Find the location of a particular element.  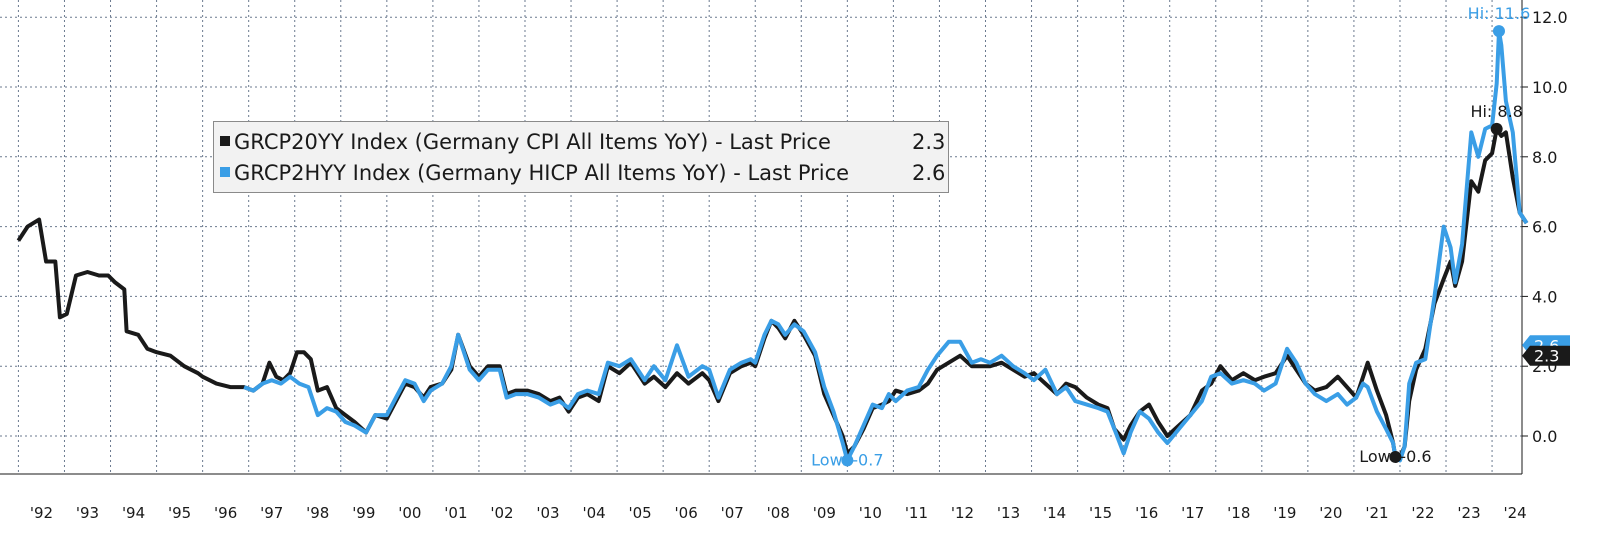

last-value-tag-label: 2.3 is located at coordinates (1546, 356).